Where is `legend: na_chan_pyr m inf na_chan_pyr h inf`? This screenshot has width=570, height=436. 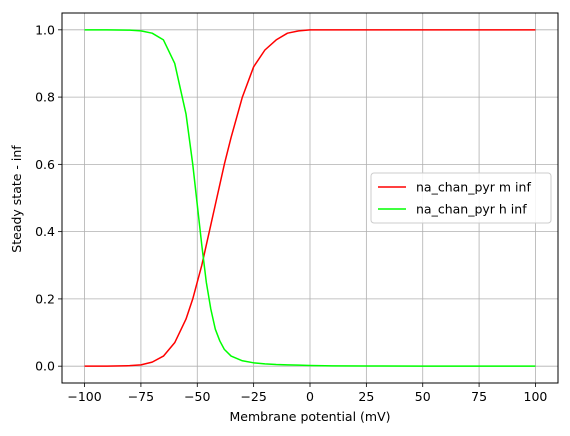
legend: na_chan_pyr m inf na_chan_pyr h inf is located at coordinates (461, 198).